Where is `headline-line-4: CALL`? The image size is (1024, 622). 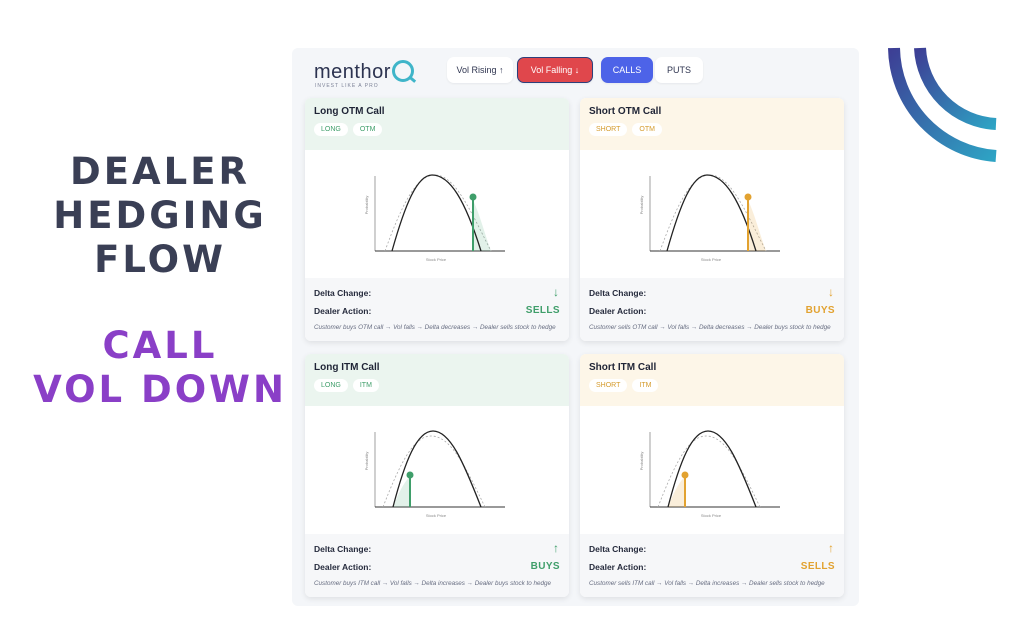 headline-line-4: CALL is located at coordinates (160, 345).